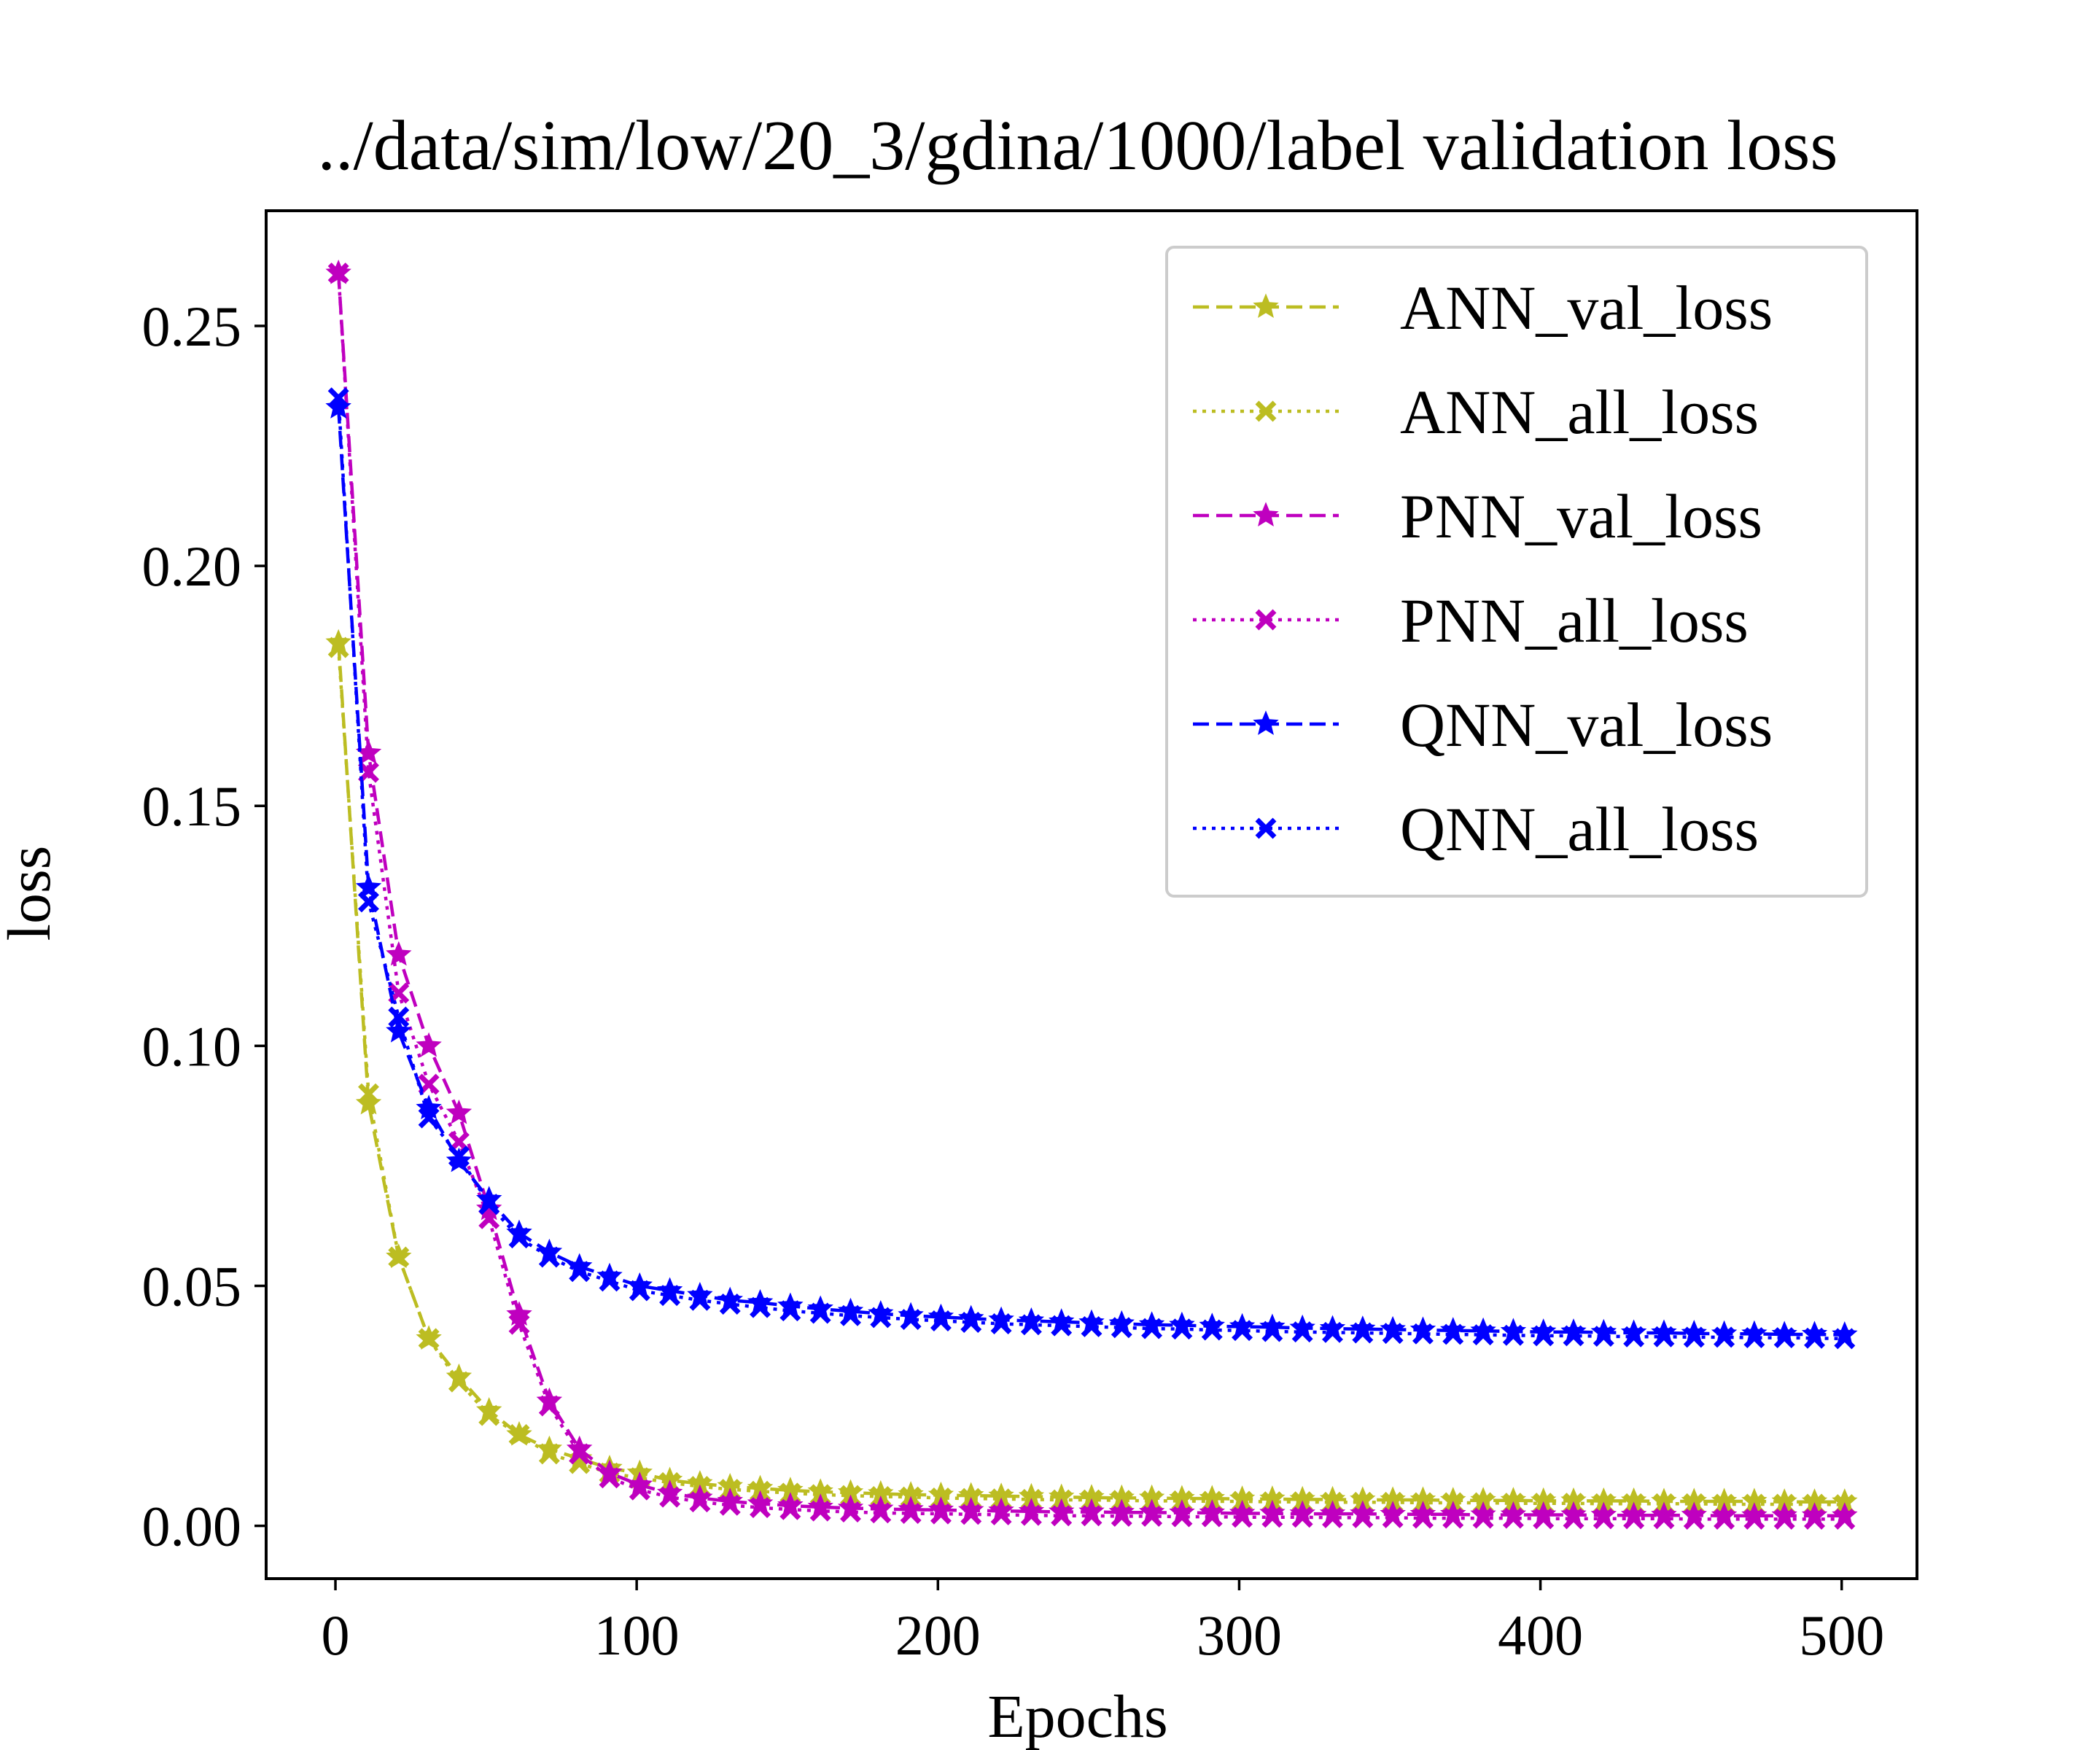 The image size is (2100, 1750). What do you see at coordinates (192, 326) in the screenshot?
I see `y-tick-label: 0.25` at bounding box center [192, 326].